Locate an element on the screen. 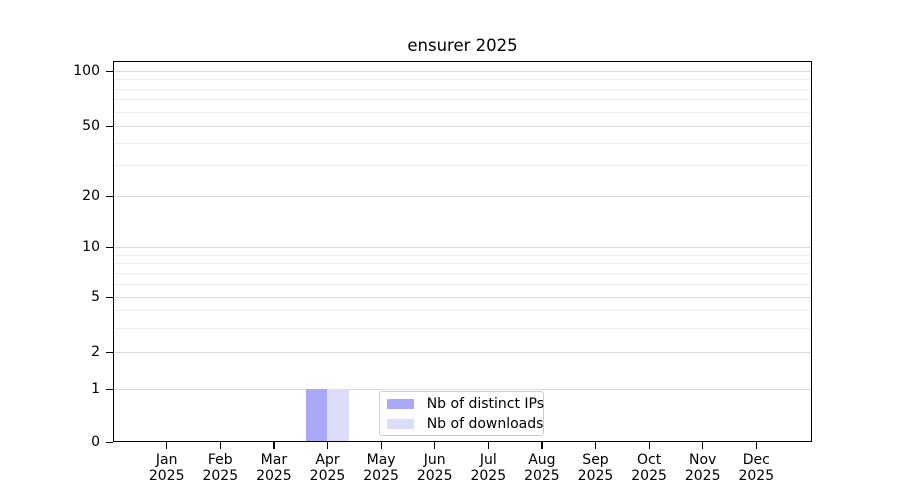 The image size is (900, 500). legend-swatch-distinct-ips-icon is located at coordinates (400, 403).